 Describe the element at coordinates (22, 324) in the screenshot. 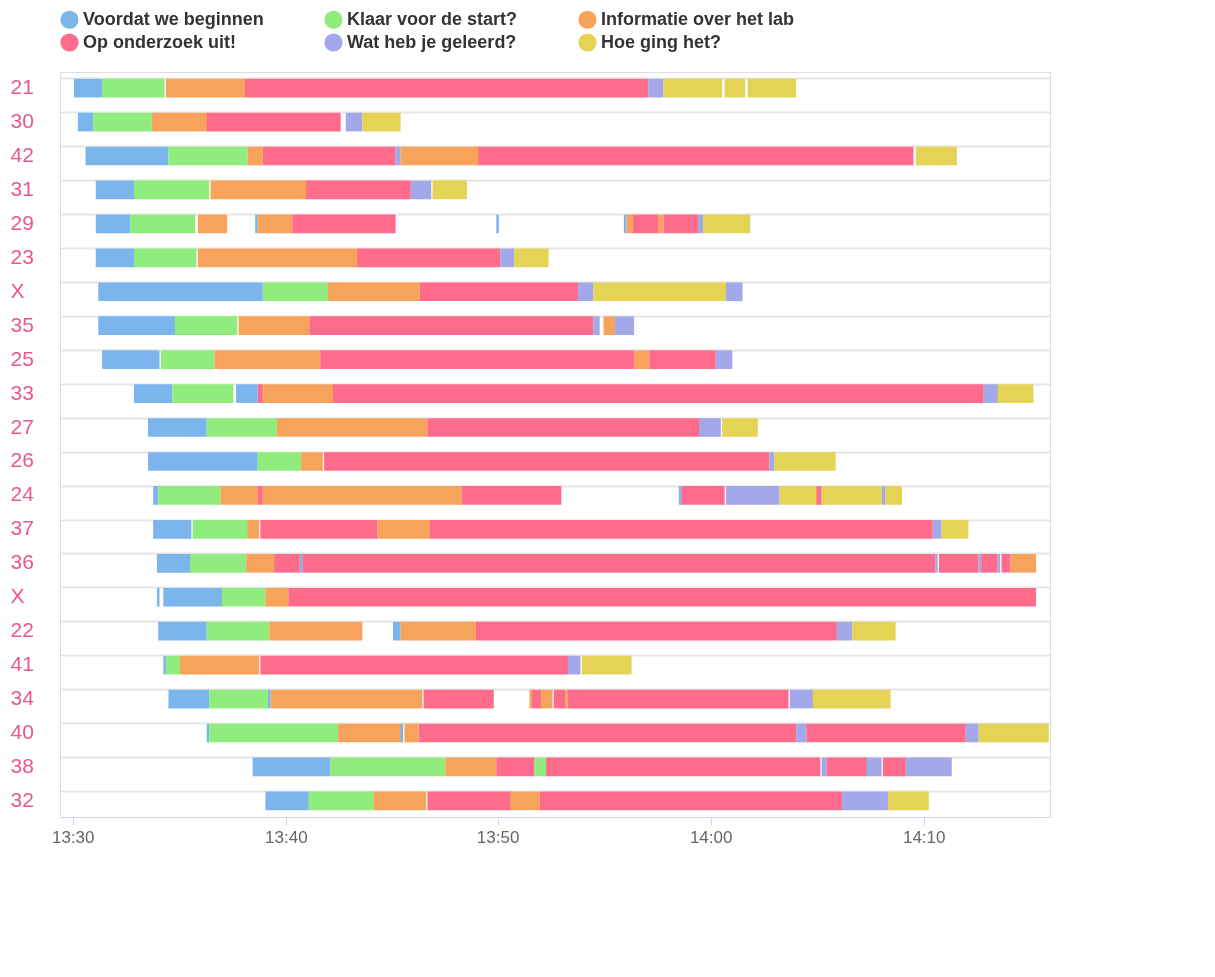

I see `y-tick-label: 35` at that location.